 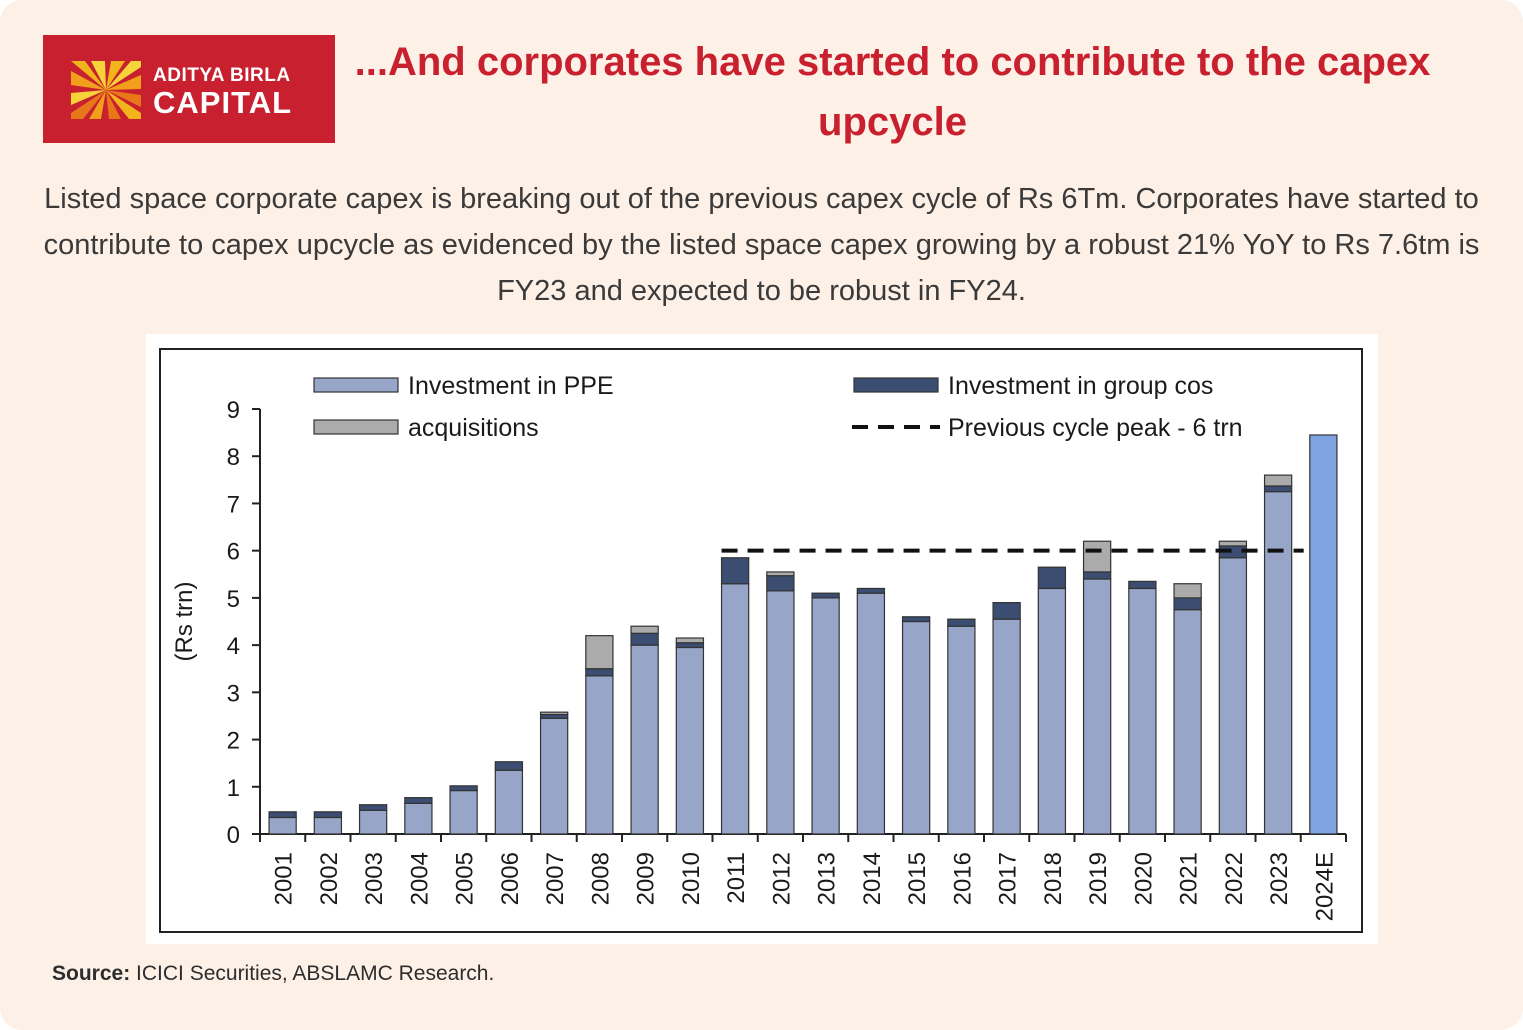 What do you see at coordinates (184, 622) in the screenshot?
I see `y-axis-label: (Rs trn)` at bounding box center [184, 622].